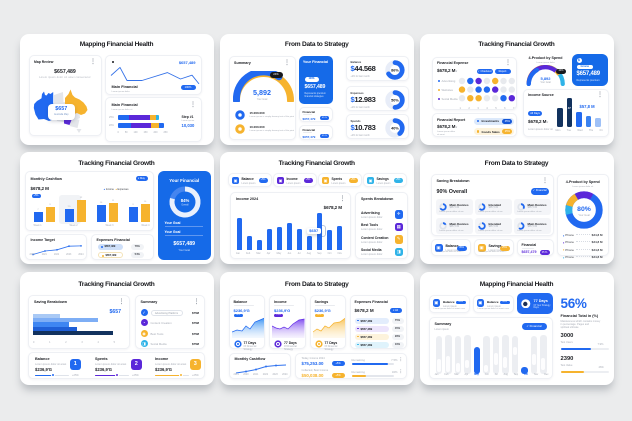  I want to click on svg-text: Overall, so click(185, 204).